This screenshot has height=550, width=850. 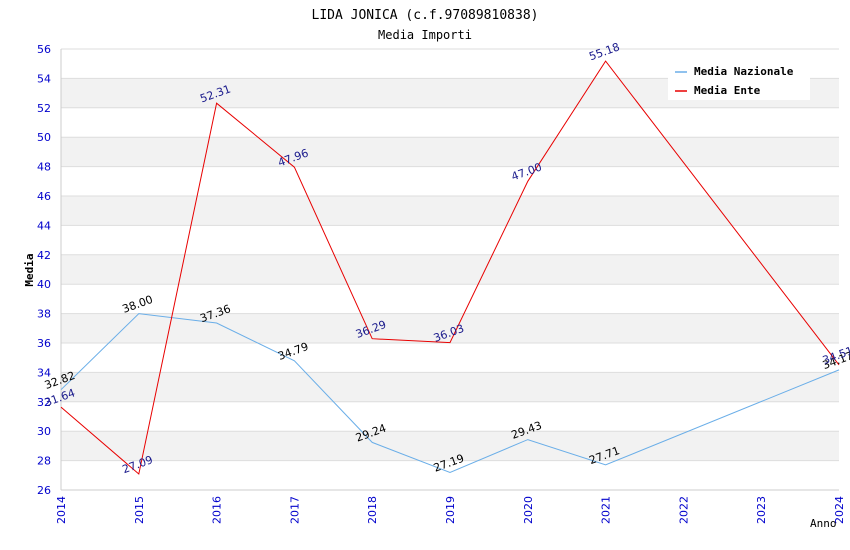 I want to click on y-tick-label: 32, so click(x=44, y=402).